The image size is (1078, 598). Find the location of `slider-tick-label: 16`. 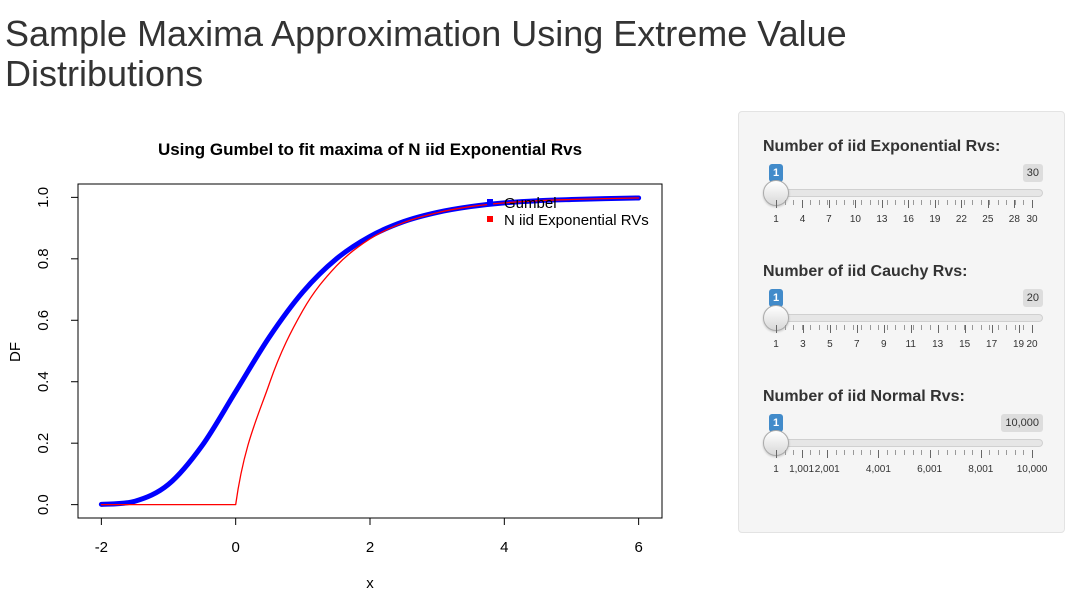

slider-tick-label: 16 is located at coordinates (908, 219).